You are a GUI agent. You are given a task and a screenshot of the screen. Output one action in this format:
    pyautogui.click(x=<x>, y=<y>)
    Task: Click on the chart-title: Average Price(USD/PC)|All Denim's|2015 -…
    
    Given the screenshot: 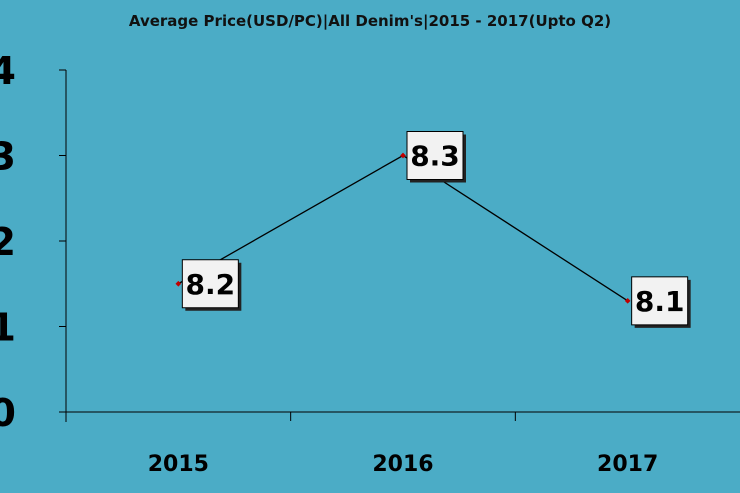 What is the action you would take?
    pyautogui.click(x=370, y=21)
    